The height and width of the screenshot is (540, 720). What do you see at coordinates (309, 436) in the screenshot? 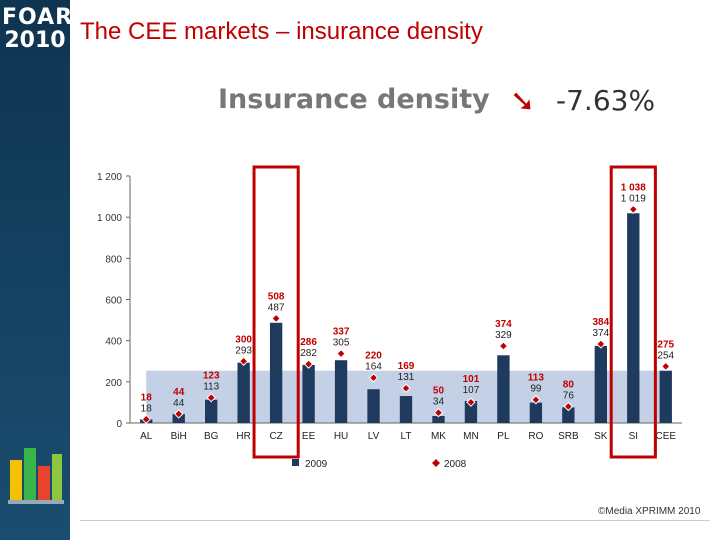
I see `x-tick-label-EE: EE` at bounding box center [309, 436].